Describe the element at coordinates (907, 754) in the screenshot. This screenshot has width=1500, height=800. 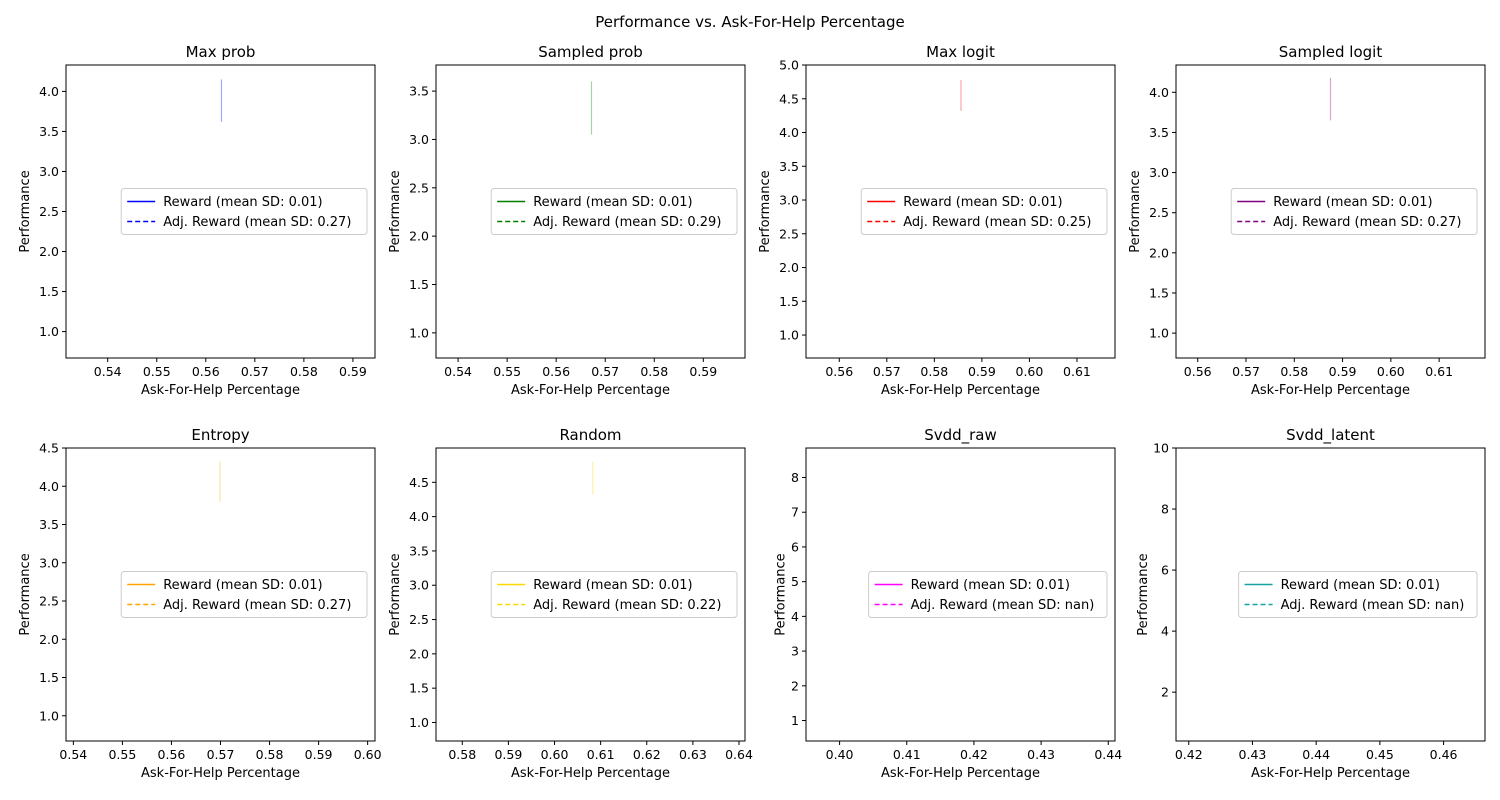
I see `x-tick-label: 0.41` at that location.